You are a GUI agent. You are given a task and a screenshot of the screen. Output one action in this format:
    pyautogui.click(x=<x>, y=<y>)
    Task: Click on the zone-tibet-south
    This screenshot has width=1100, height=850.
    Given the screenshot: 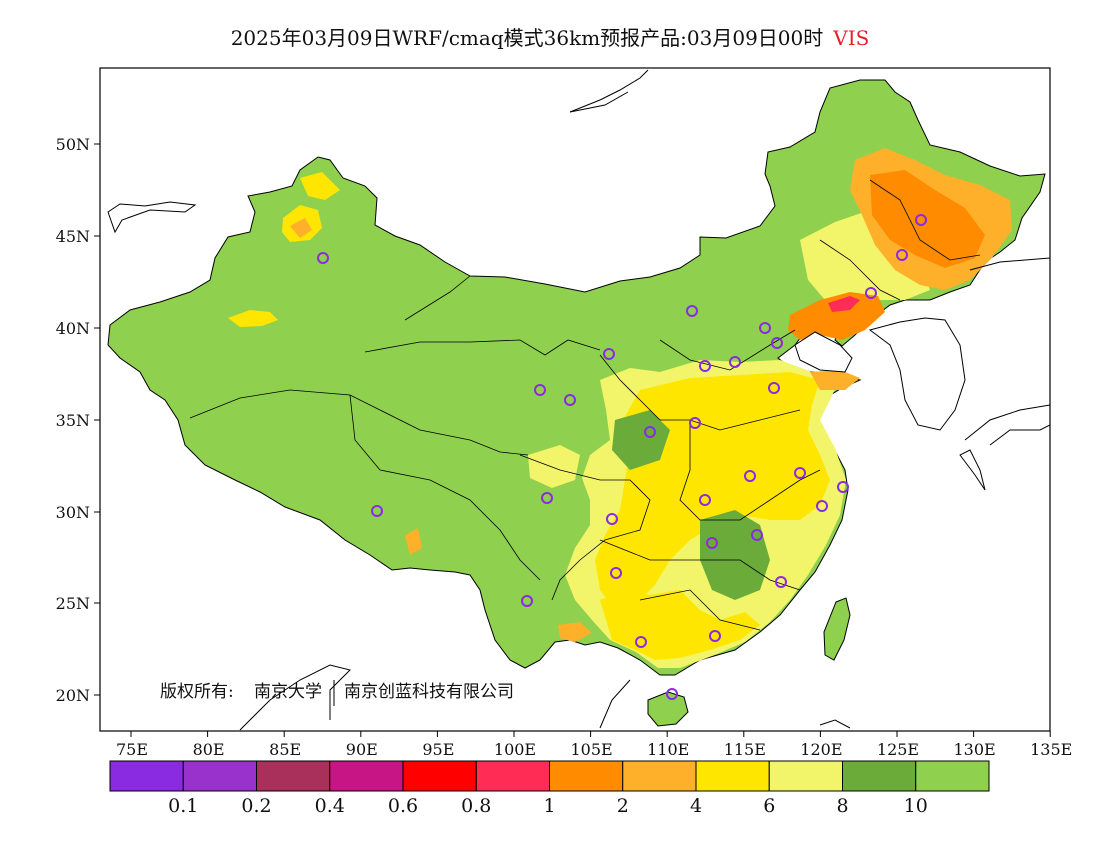 What is the action you would take?
    pyautogui.click(x=413, y=541)
    